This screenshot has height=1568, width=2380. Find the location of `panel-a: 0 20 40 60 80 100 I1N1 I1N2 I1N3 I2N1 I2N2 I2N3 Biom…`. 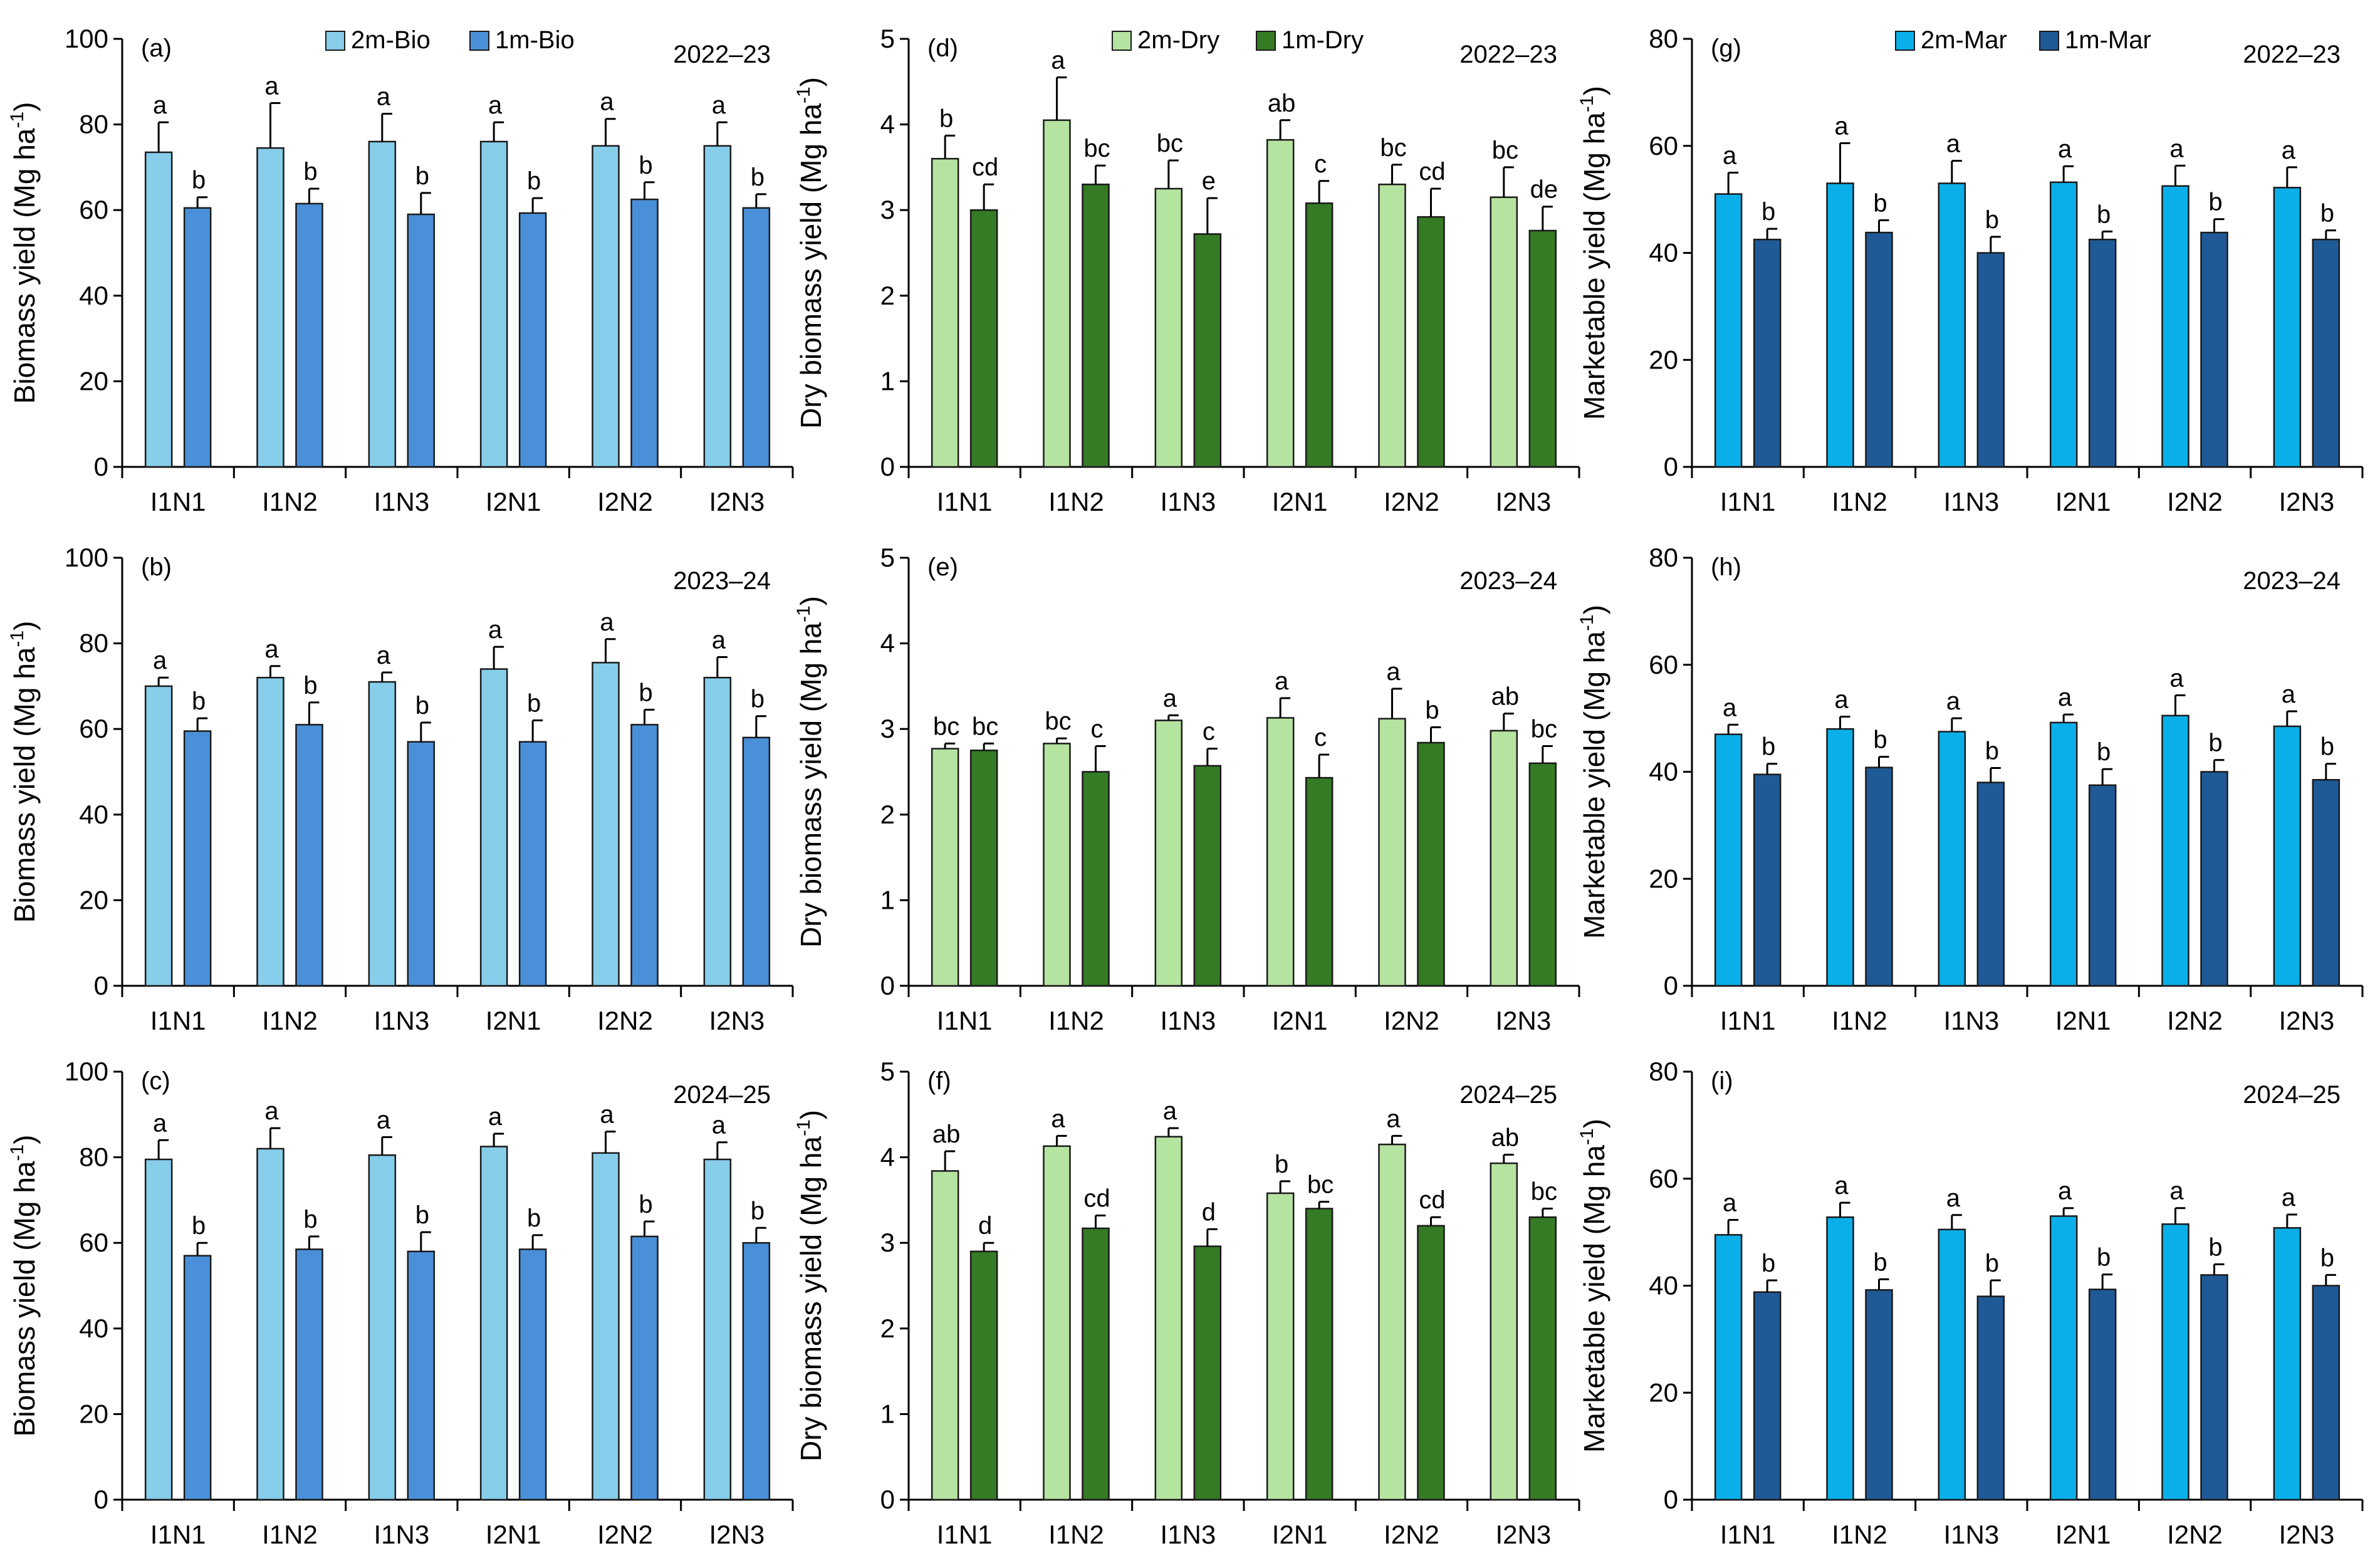

panel-a: 0 20 40 60 80 100 I1N1 I1N2 I1N3 I2N1 I2N2 I2N3 Biom… is located at coordinates (400, 270).